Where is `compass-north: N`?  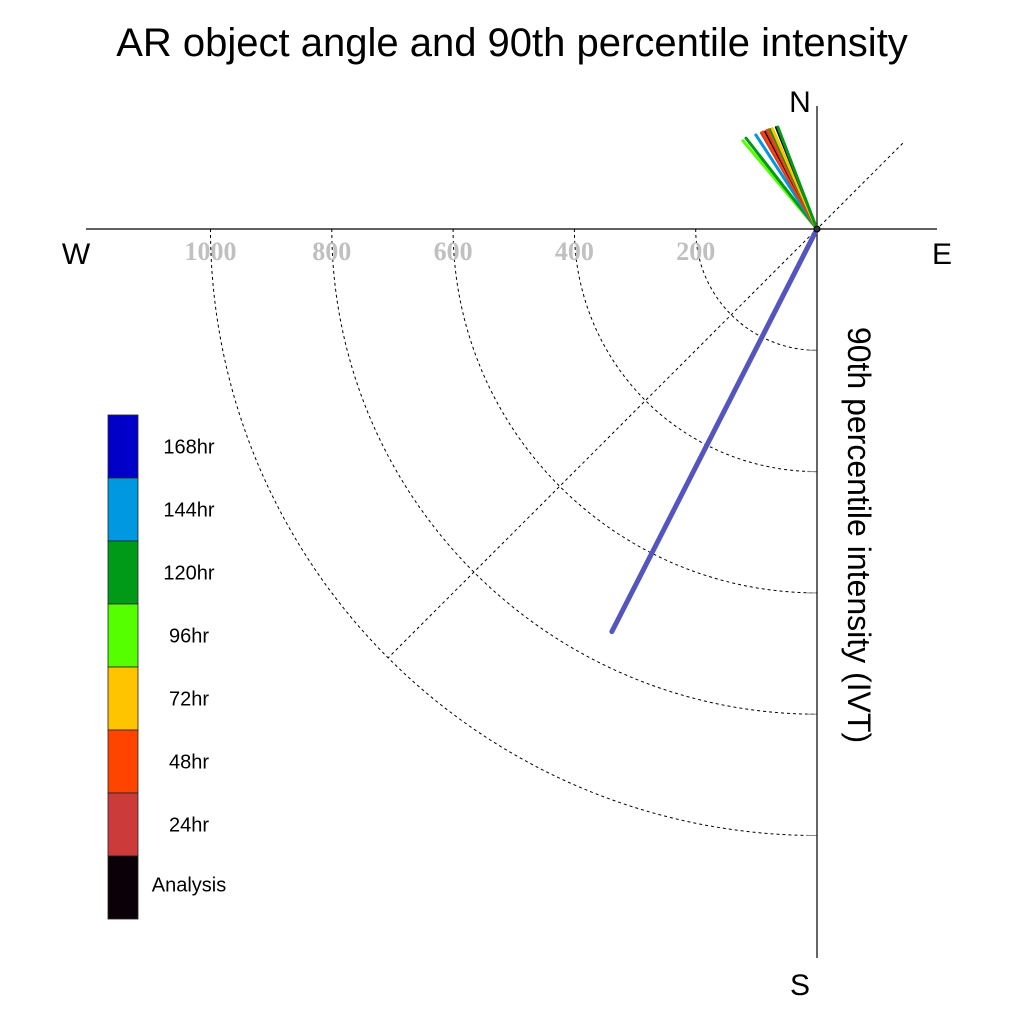 compass-north: N is located at coordinates (800, 102).